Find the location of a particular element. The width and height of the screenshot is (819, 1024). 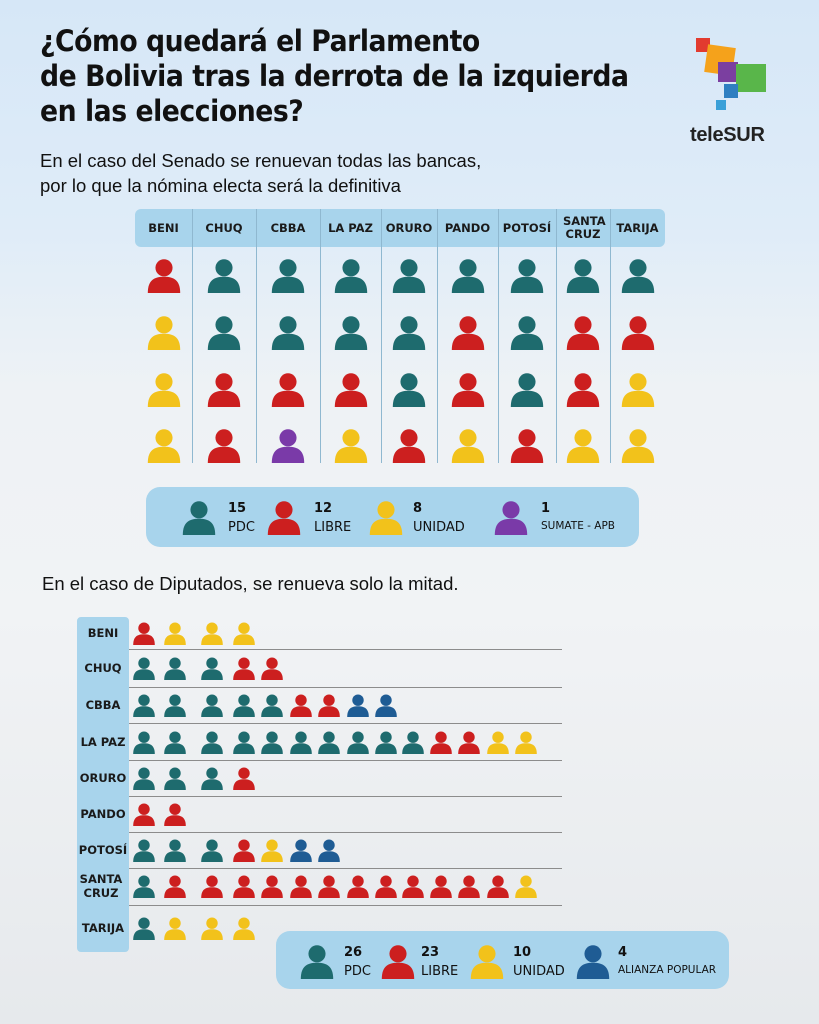

deputies-legend-count: 10 is located at coordinates (522, 952).